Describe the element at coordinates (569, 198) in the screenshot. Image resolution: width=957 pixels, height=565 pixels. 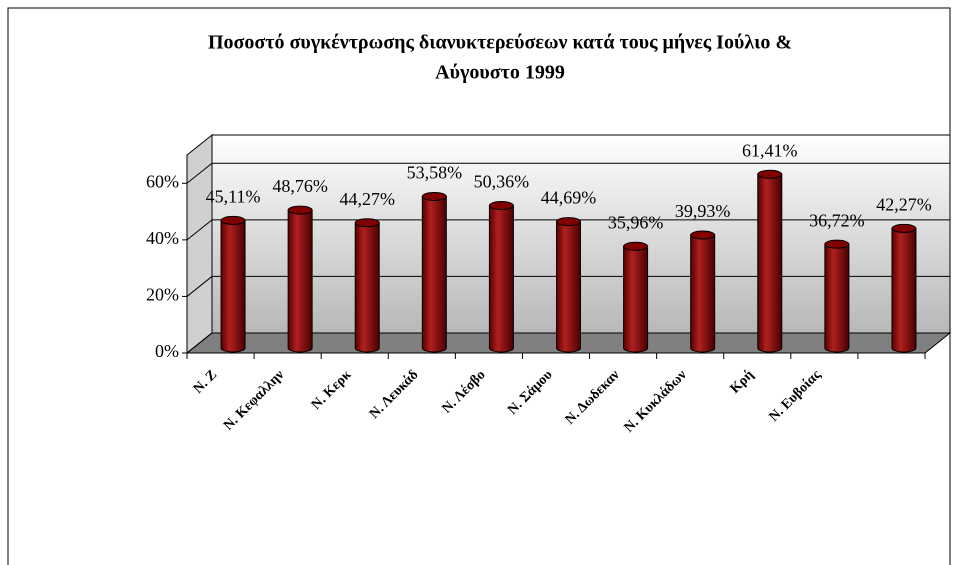
I see `value-label: 44,69%` at that location.